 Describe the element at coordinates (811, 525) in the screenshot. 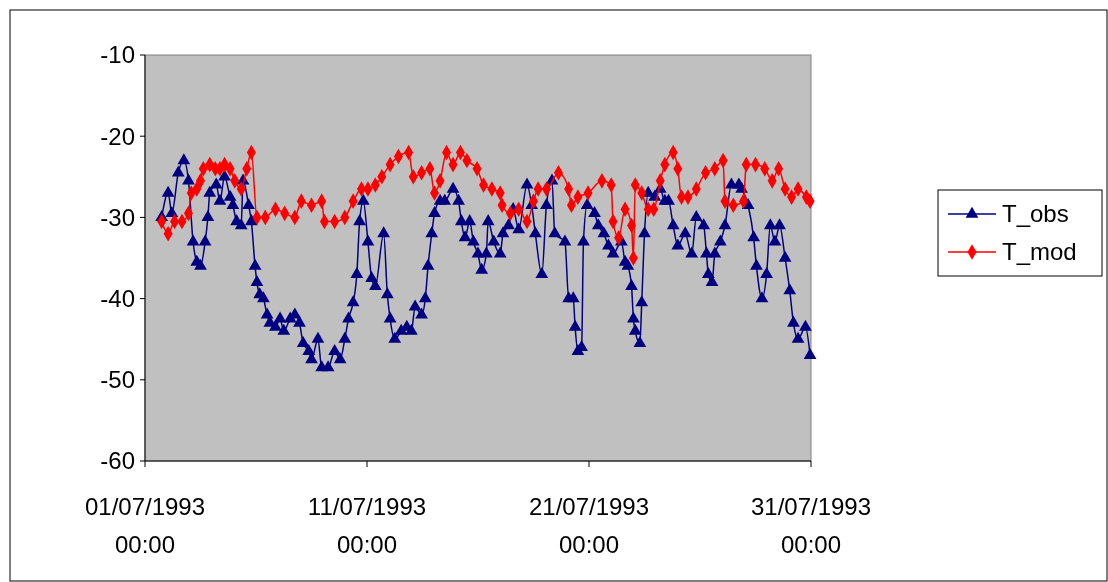

I see `x-tick-label: 31/07/1993 00:00` at that location.